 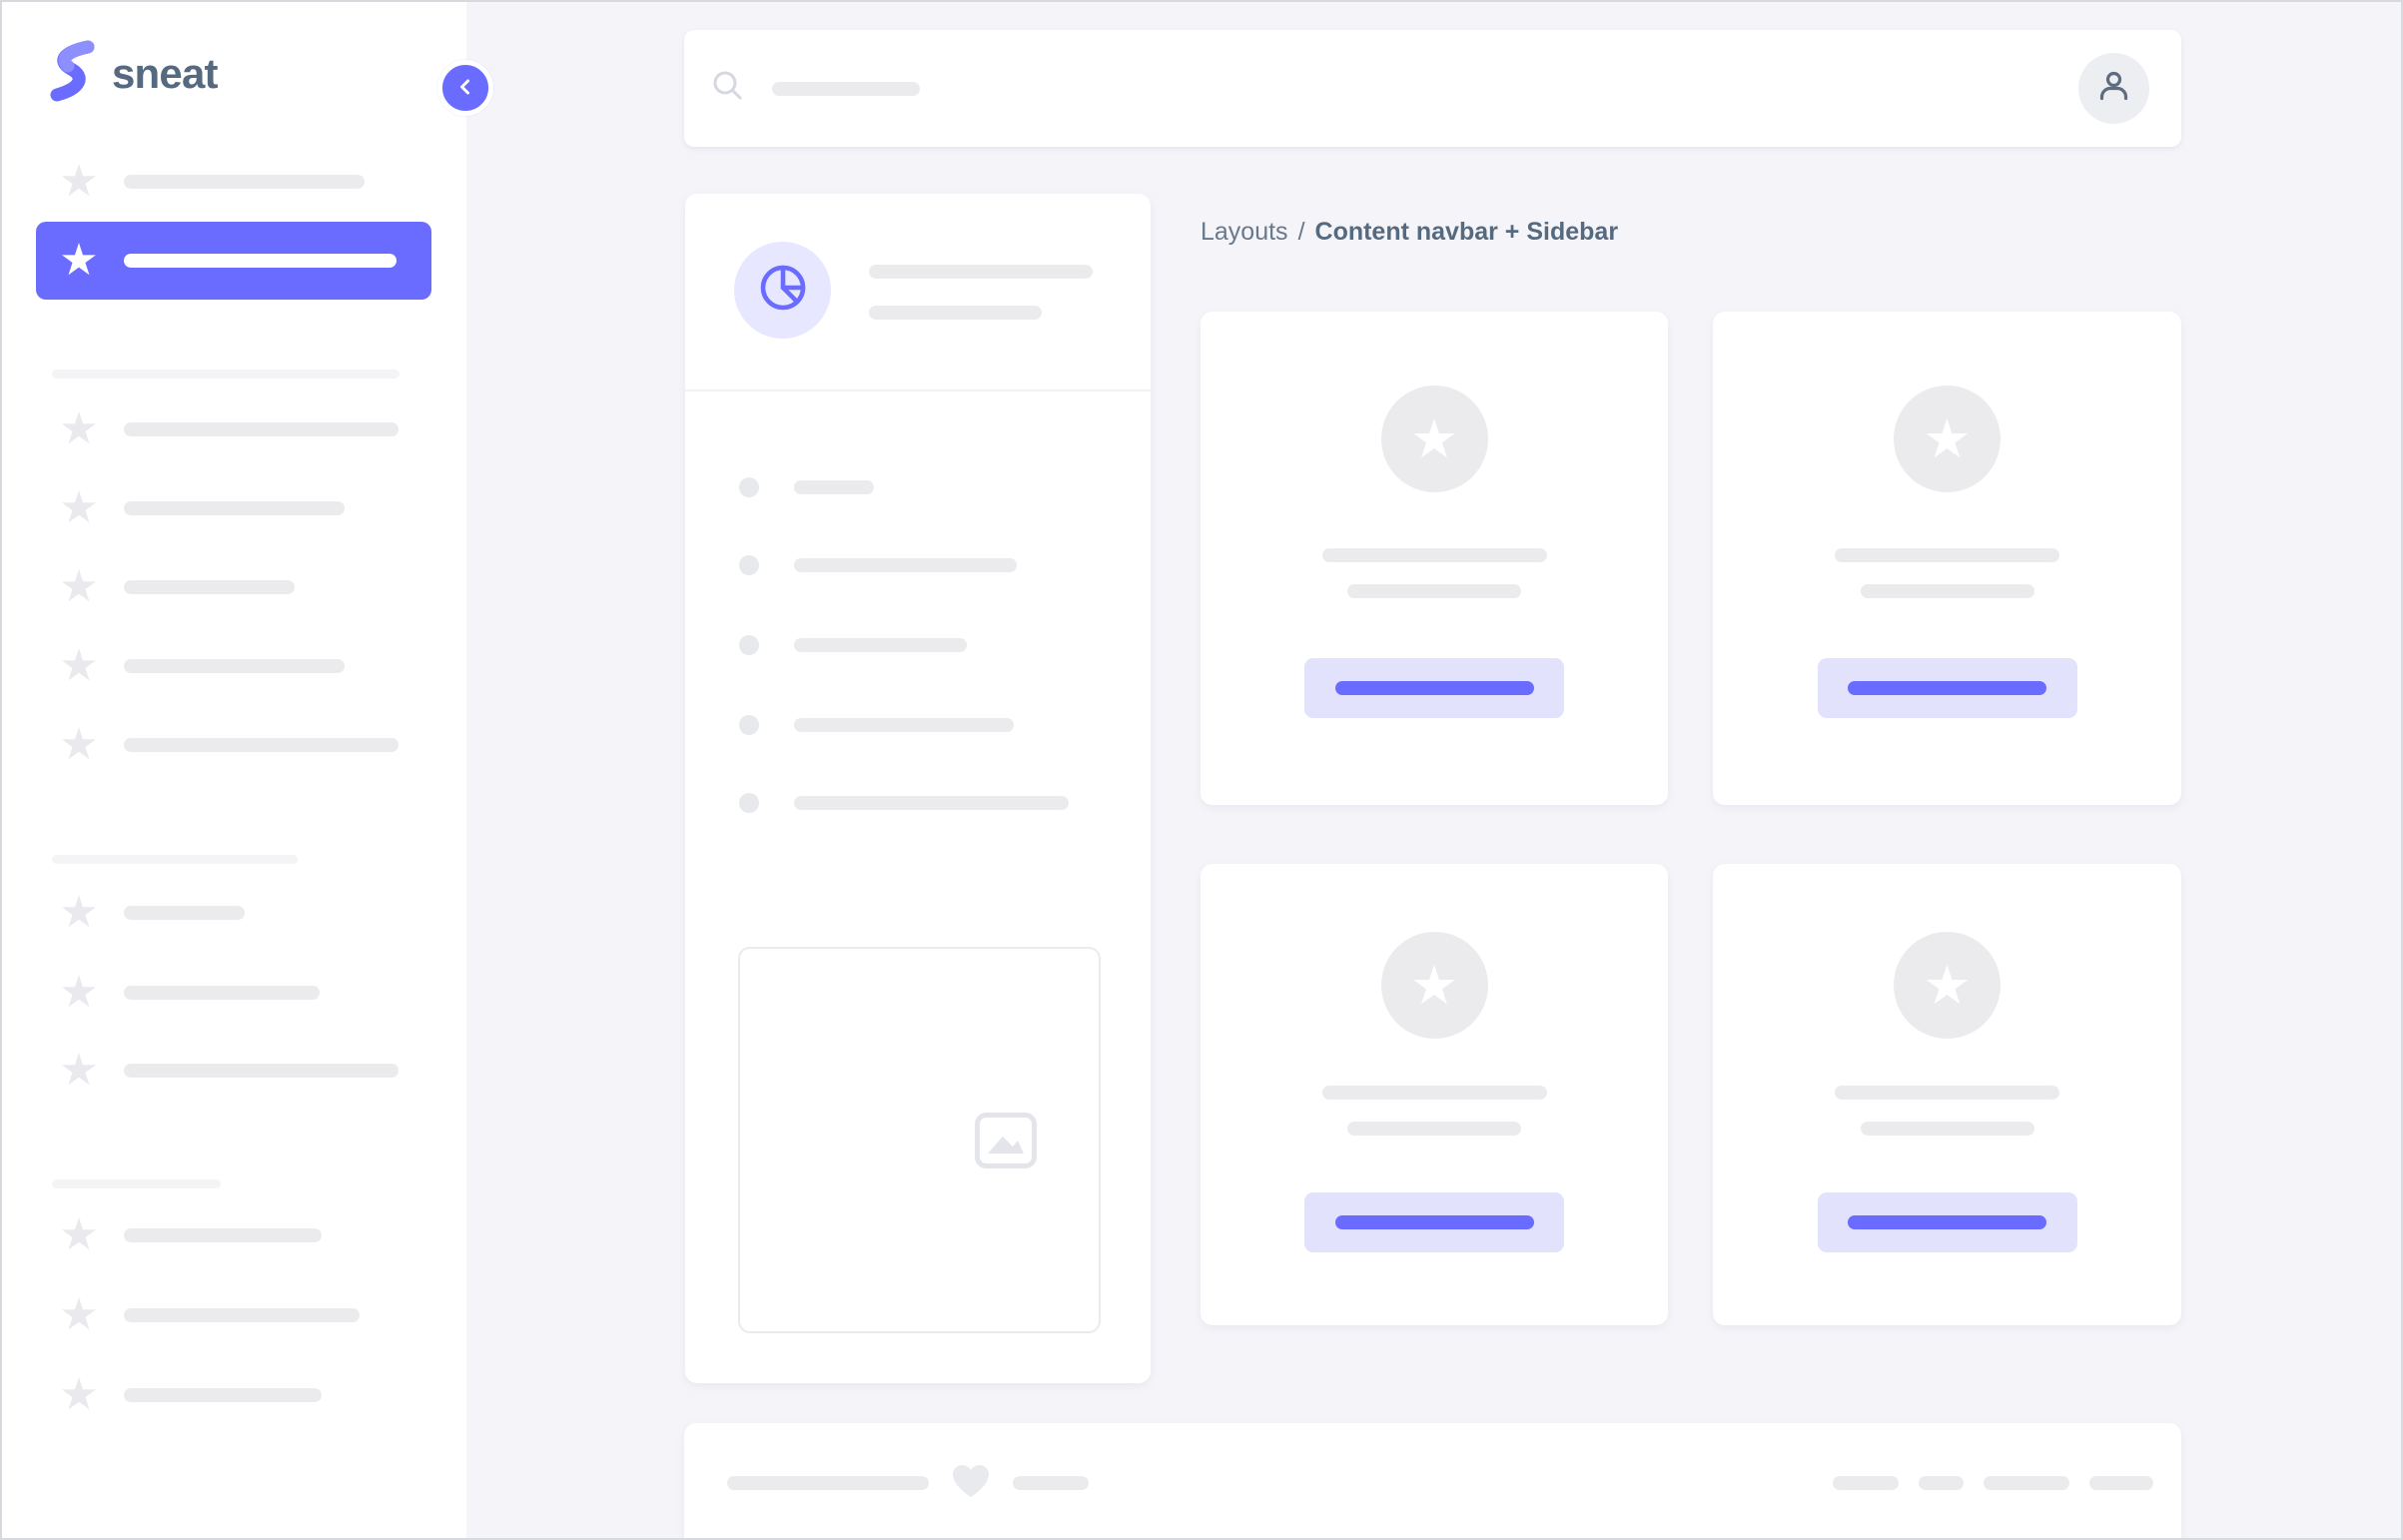 What do you see at coordinates (919, 1140) in the screenshot?
I see `image-placeholder` at bounding box center [919, 1140].